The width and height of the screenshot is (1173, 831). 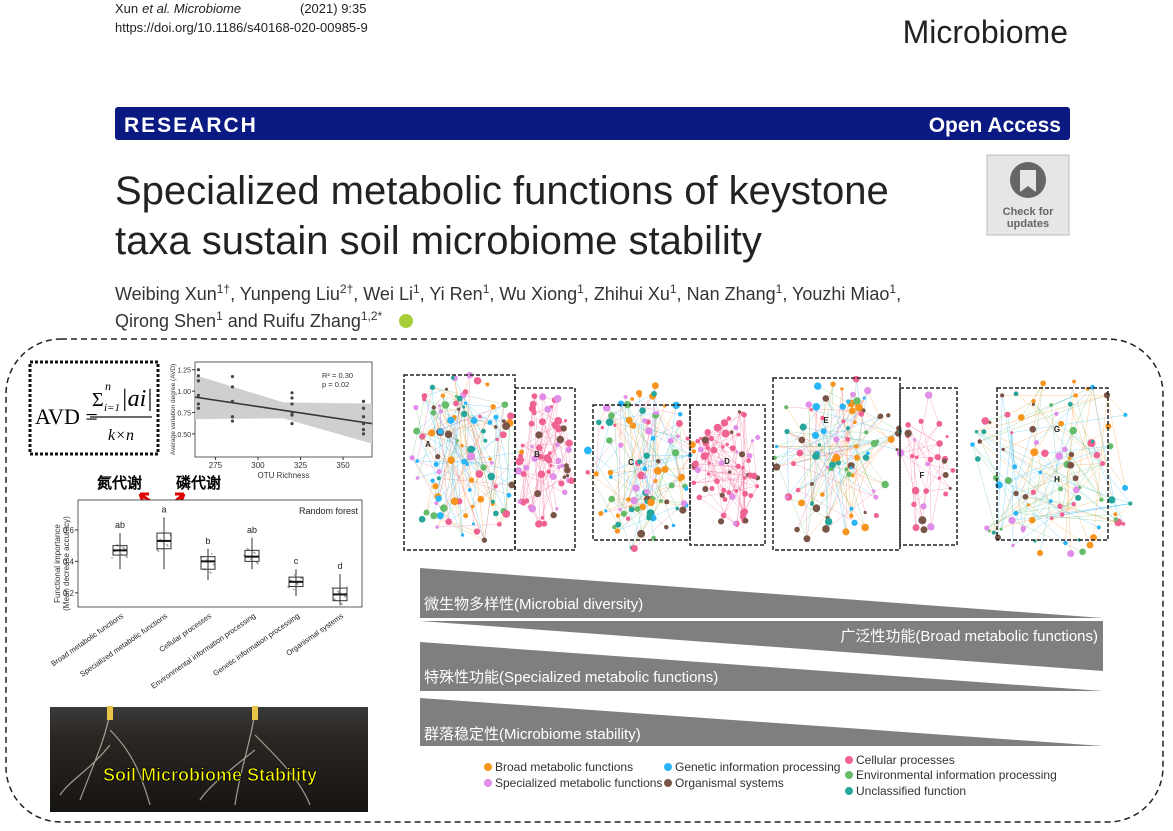 What do you see at coordinates (826, 420) in the screenshot?
I see `network-label: E` at bounding box center [826, 420].